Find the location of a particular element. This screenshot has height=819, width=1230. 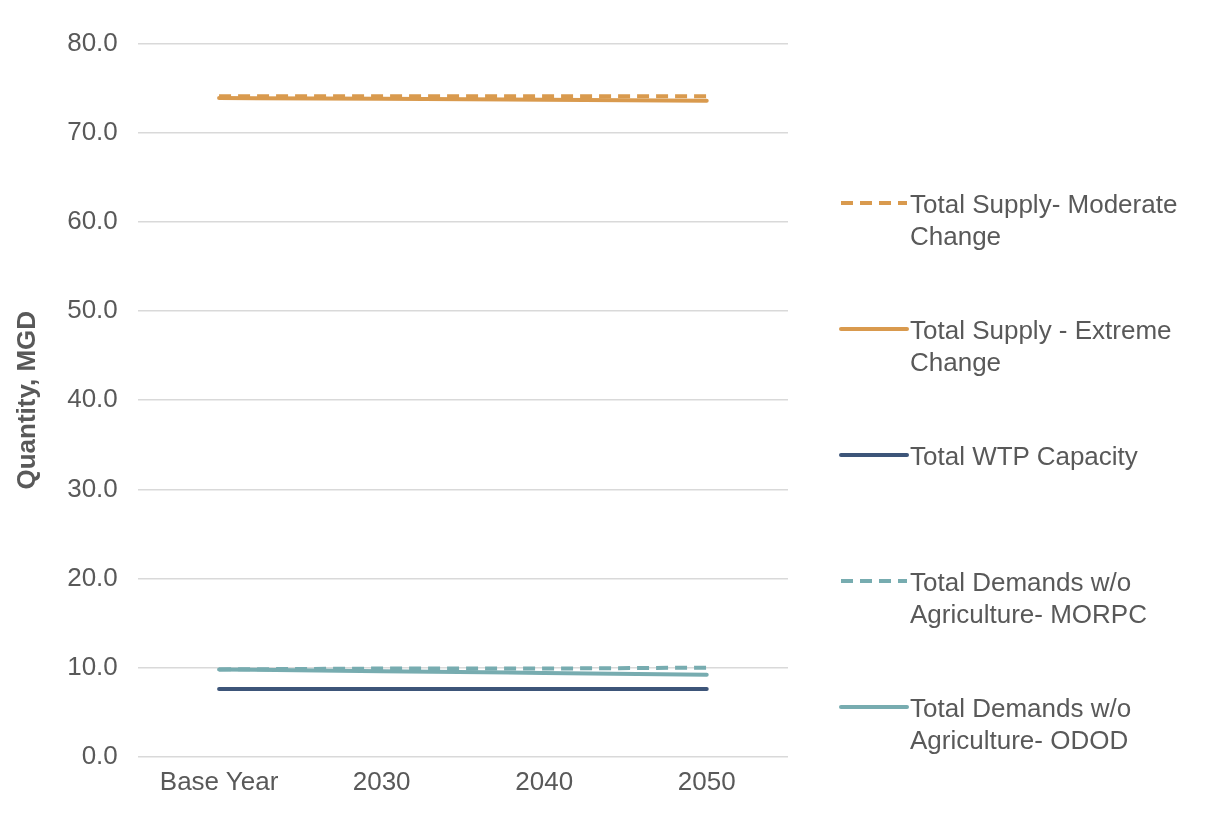

legend-label: Total WTP Capacity is located at coordinates (1024, 456).